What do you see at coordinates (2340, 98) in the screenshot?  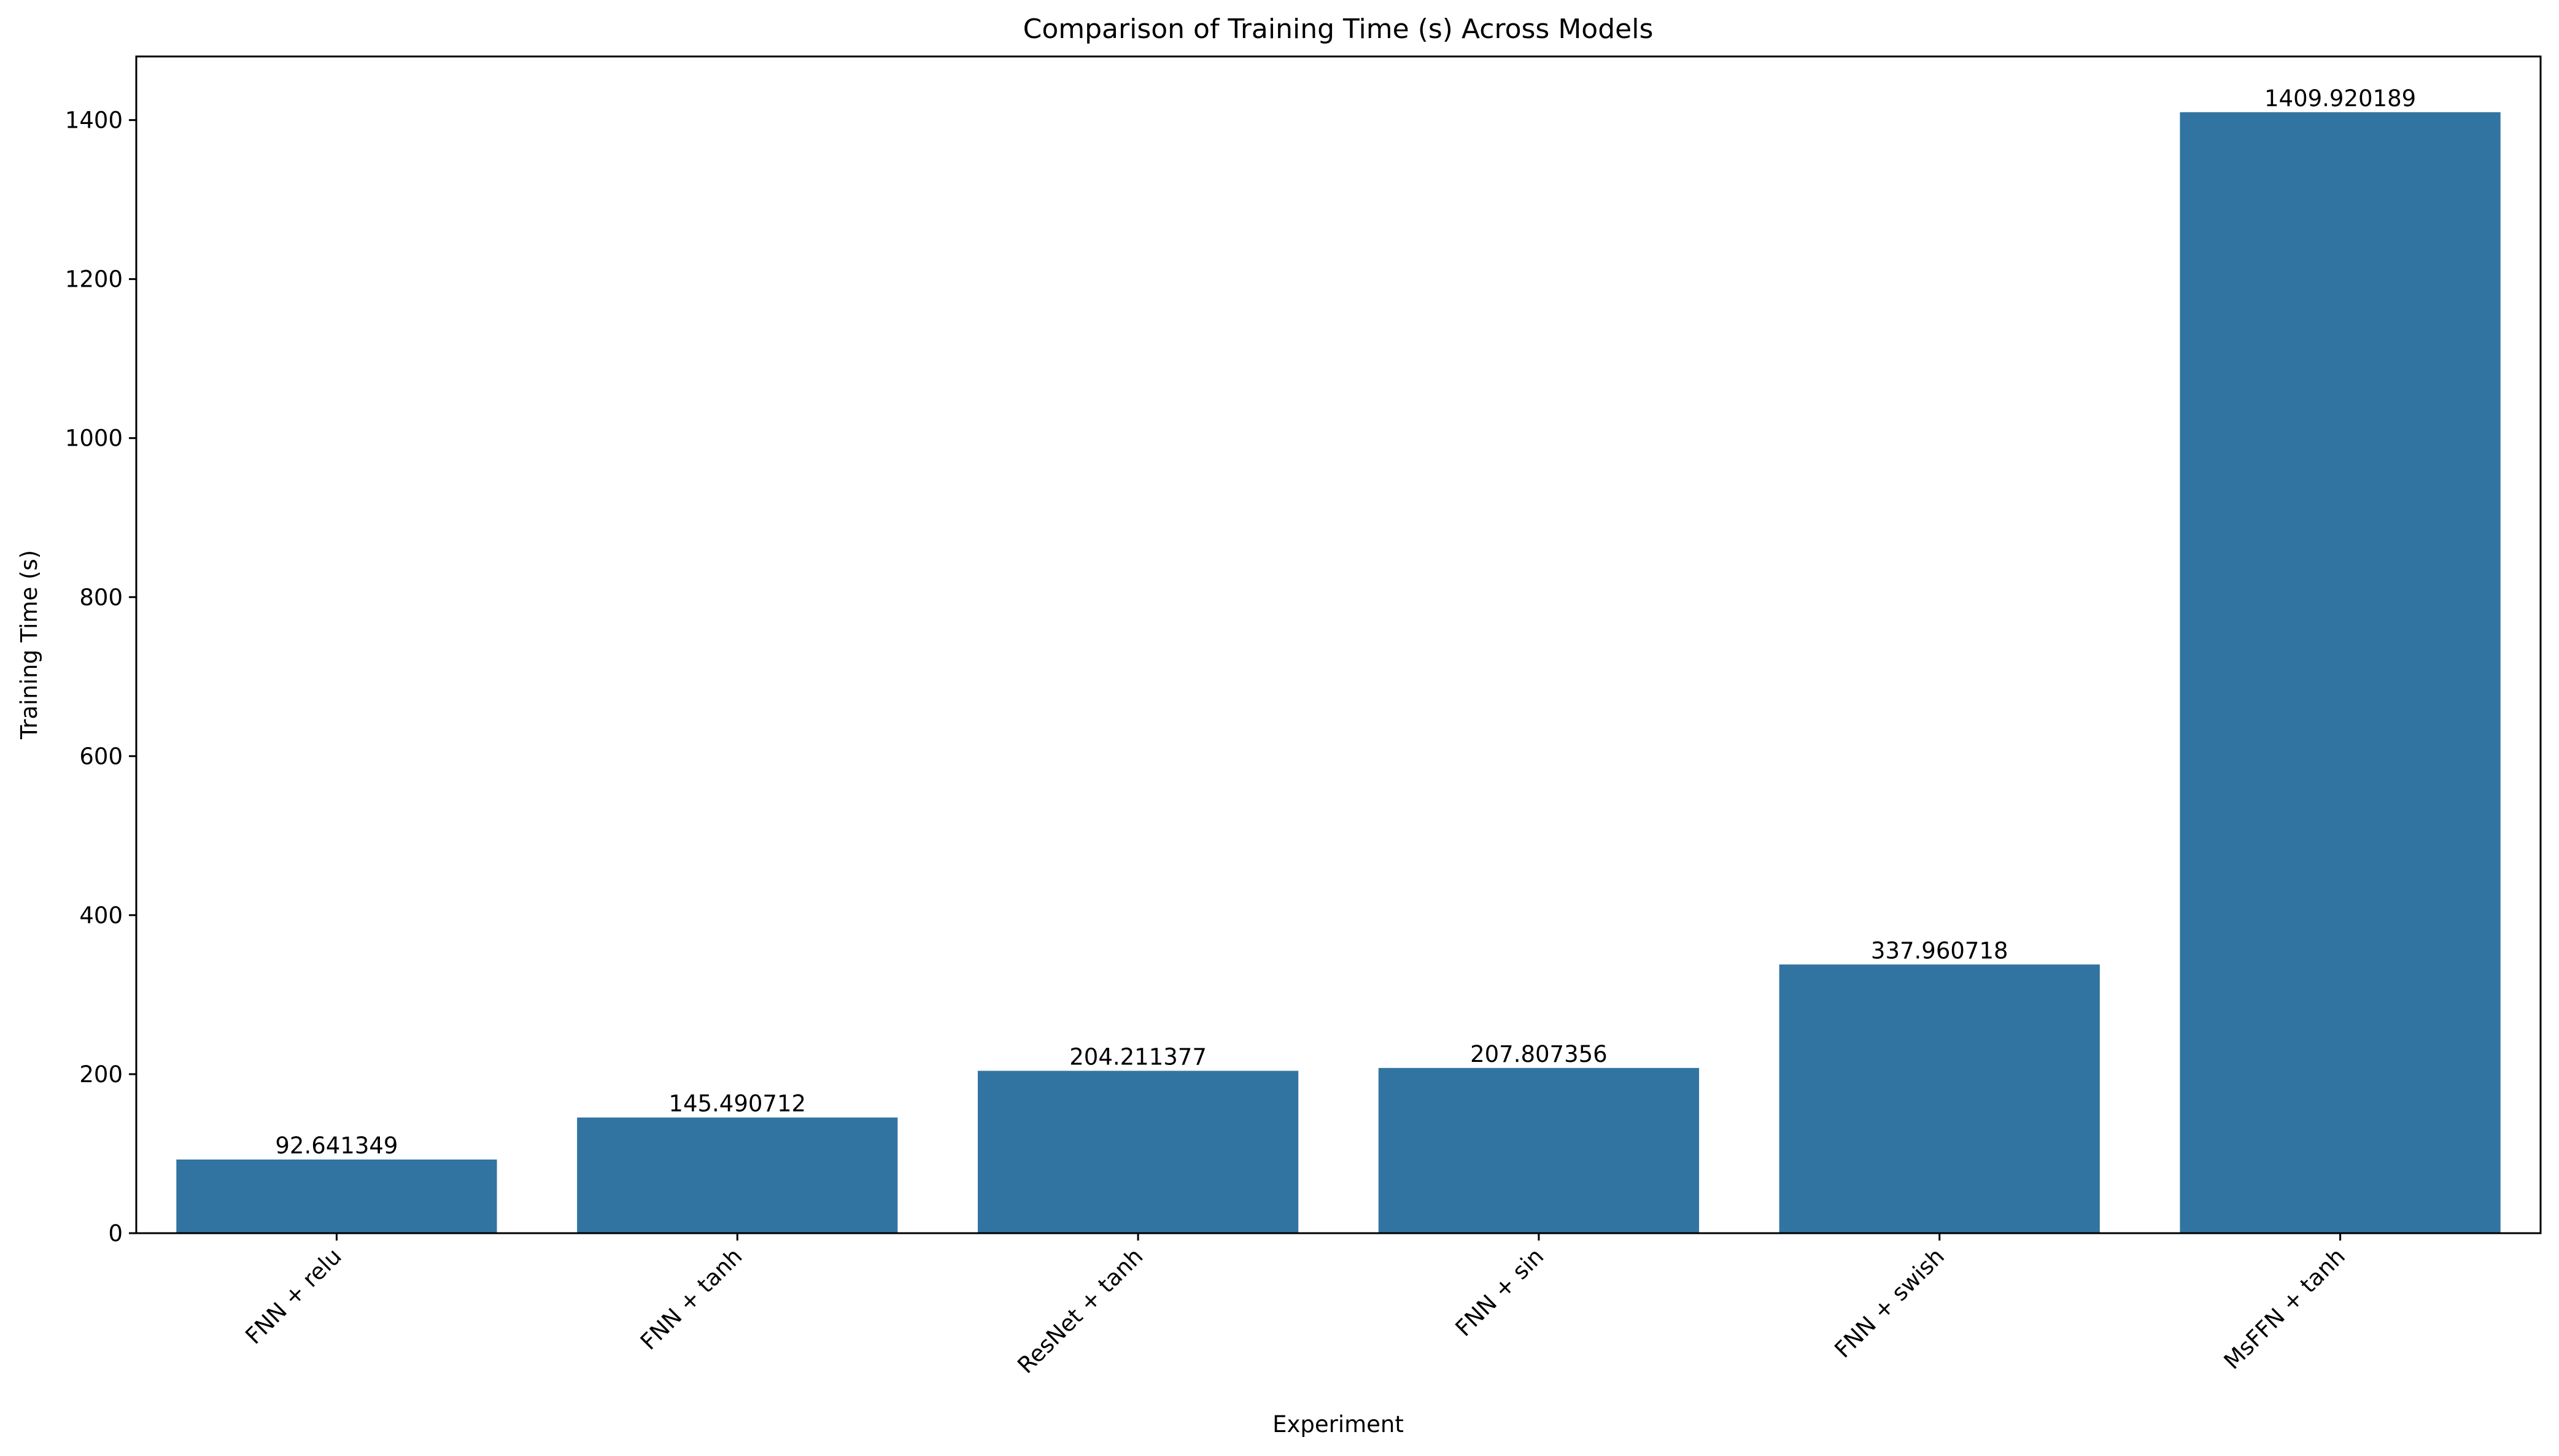 I see `bar-value-label: 1409.920189` at bounding box center [2340, 98].